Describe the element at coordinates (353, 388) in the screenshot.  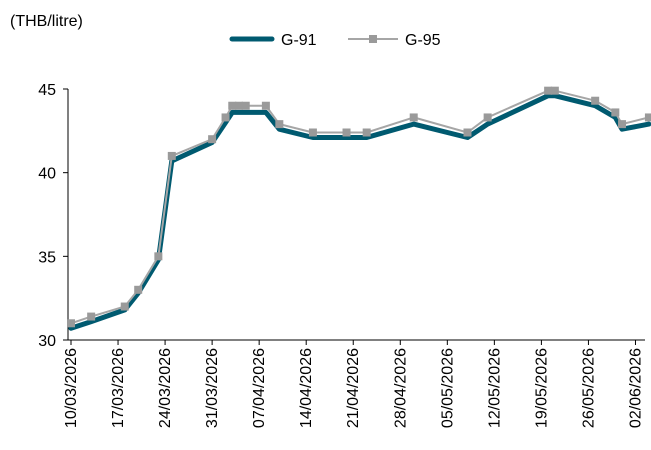
I see `x-tick-label: 21/04/2026` at that location.